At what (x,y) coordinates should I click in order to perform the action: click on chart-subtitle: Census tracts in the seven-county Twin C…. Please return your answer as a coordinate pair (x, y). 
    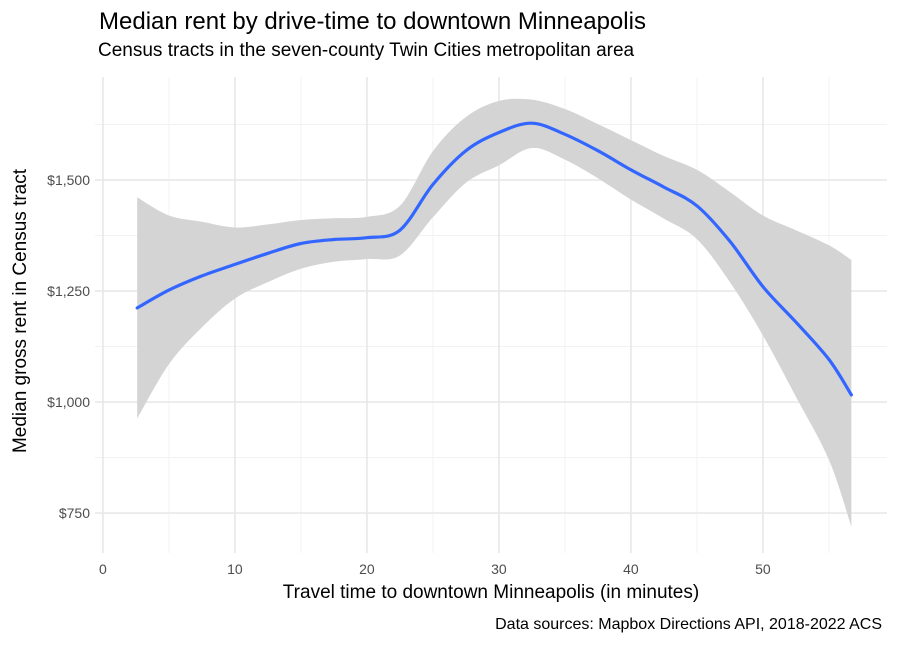
    Looking at the image, I should click on (366, 50).